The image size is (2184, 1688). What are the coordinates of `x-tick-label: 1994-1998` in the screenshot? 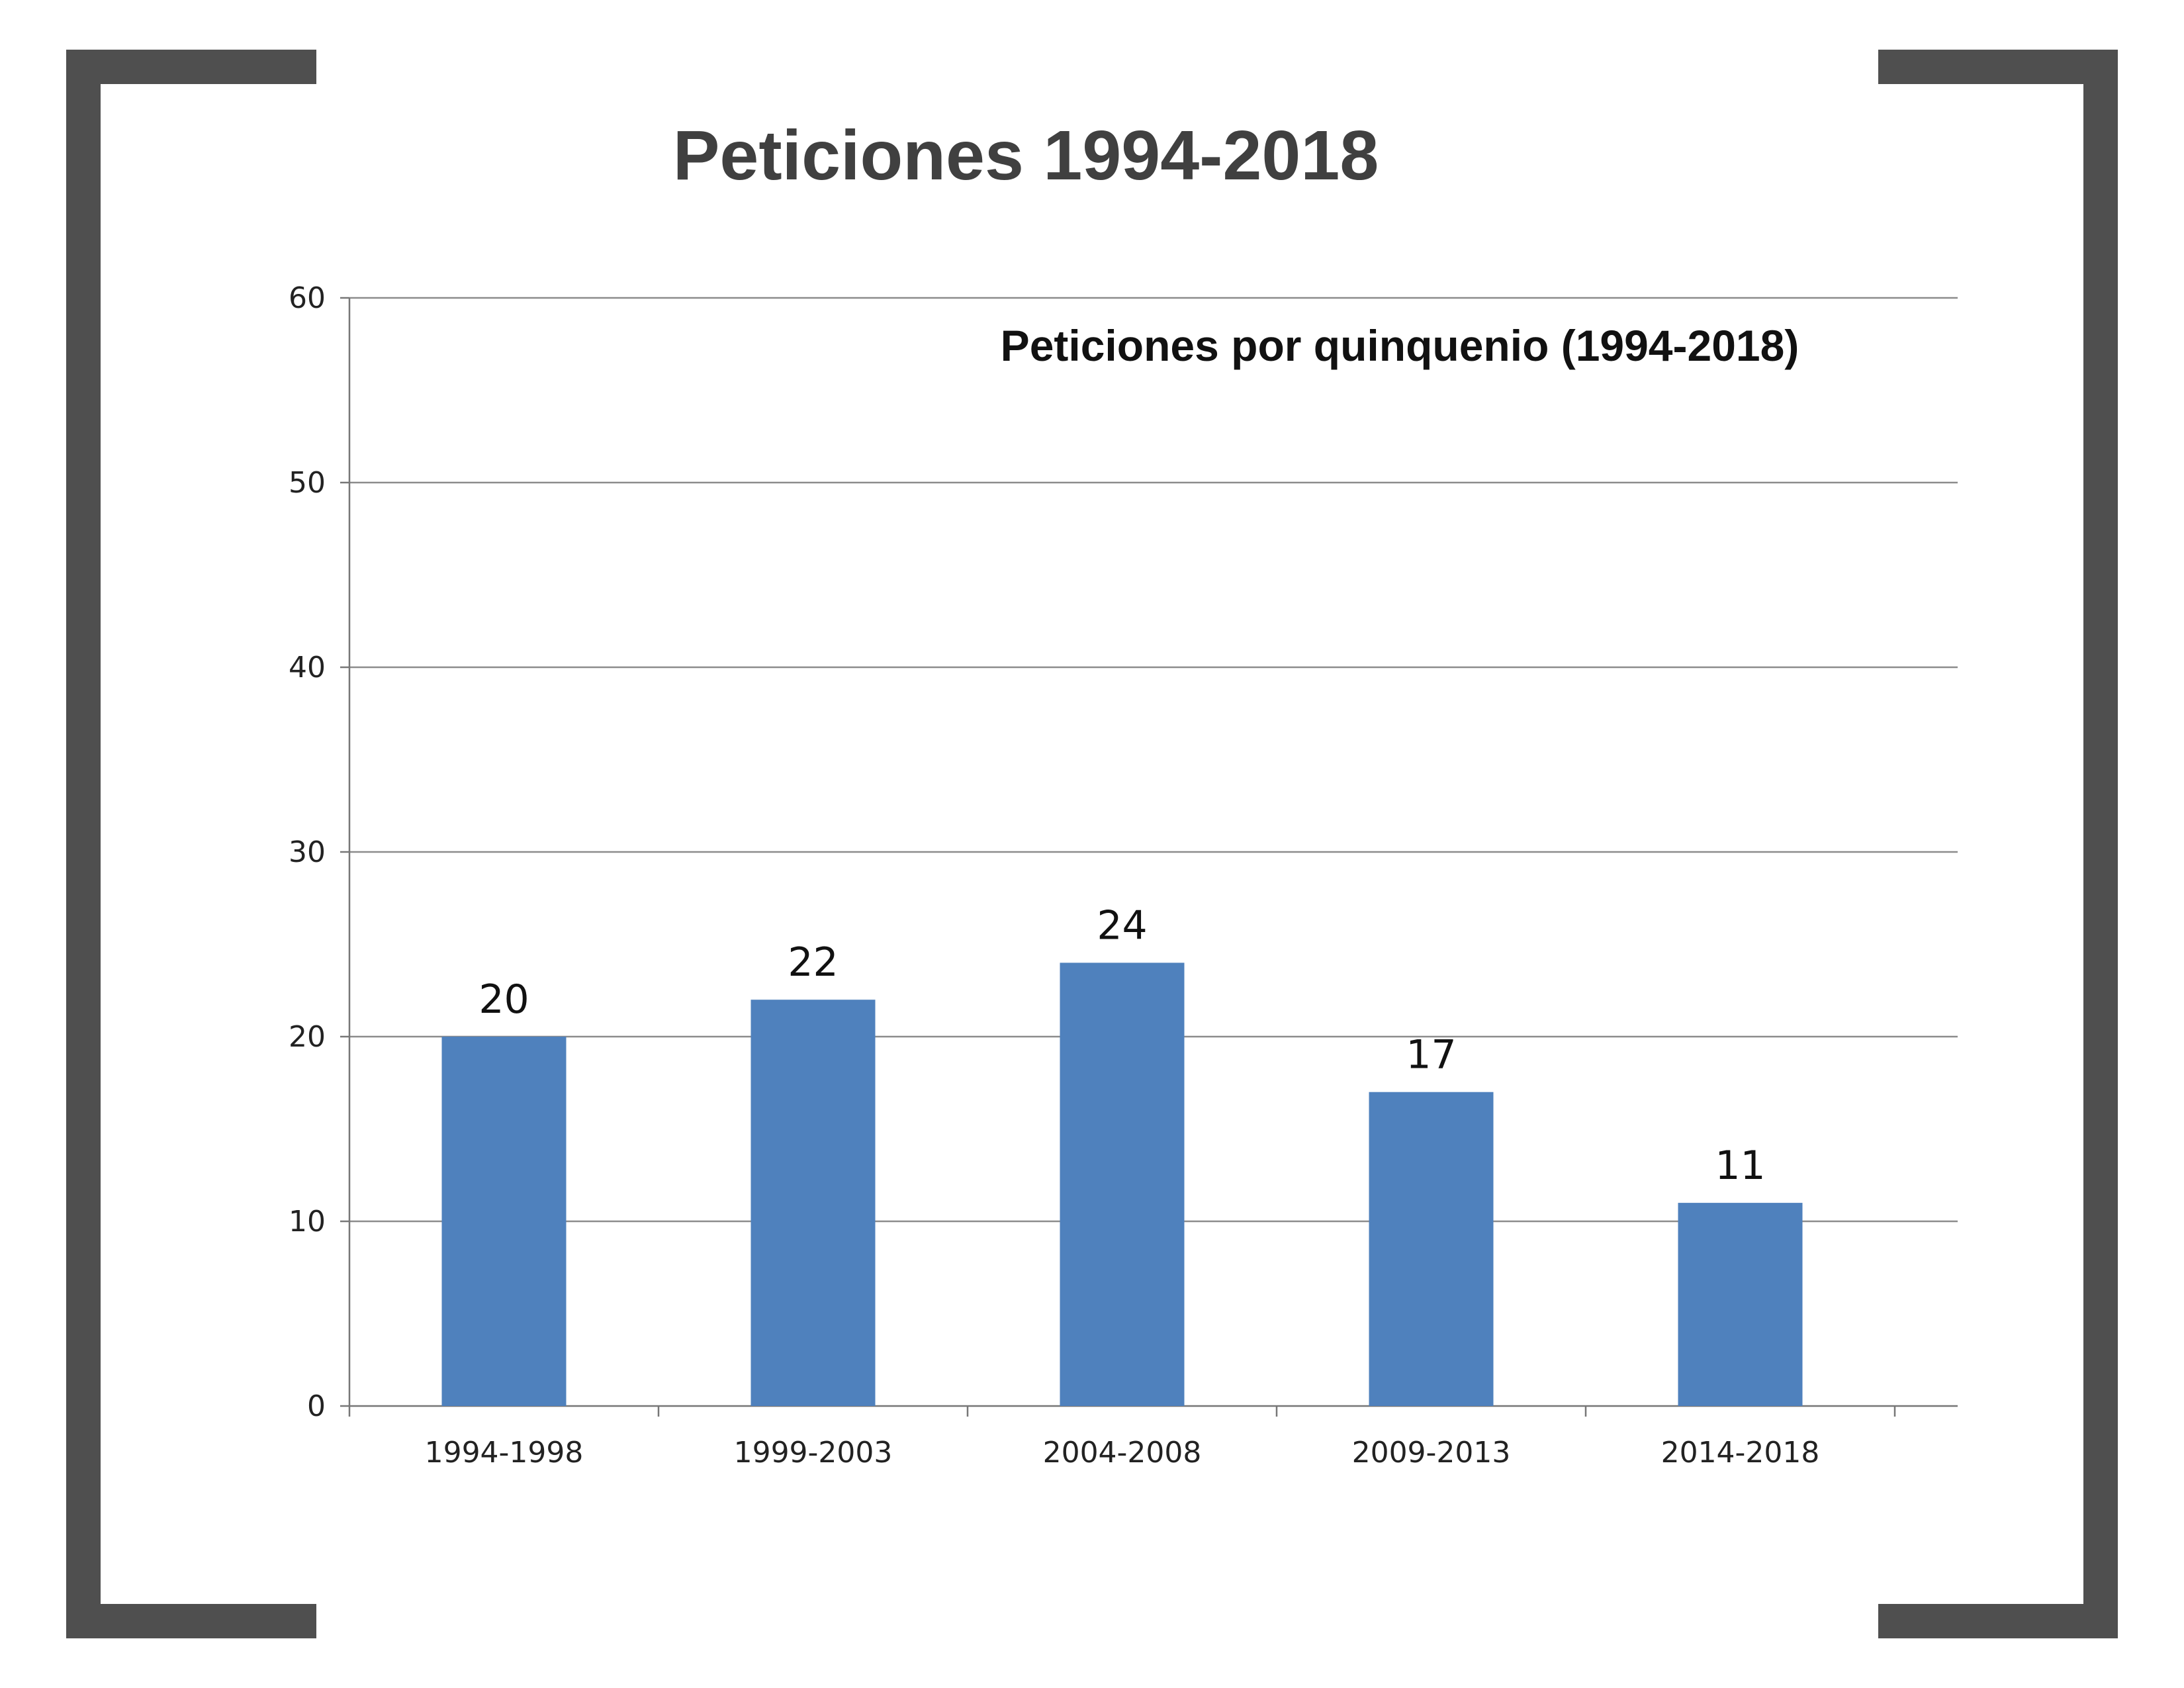 It's located at (504, 1453).